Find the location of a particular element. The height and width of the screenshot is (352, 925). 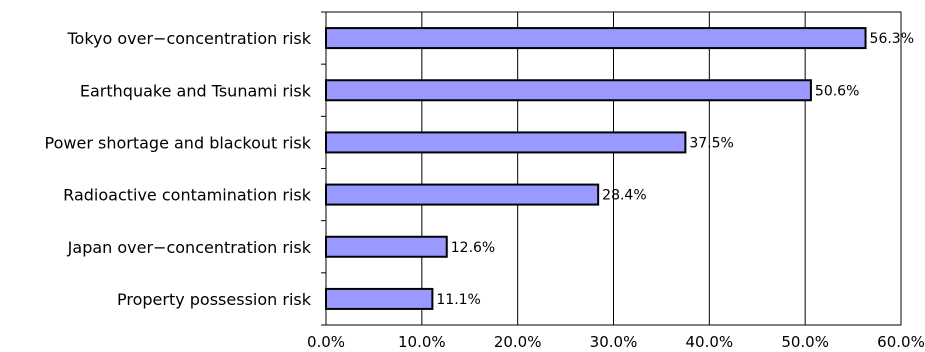

x-tick-label: 20.0% is located at coordinates (518, 342).